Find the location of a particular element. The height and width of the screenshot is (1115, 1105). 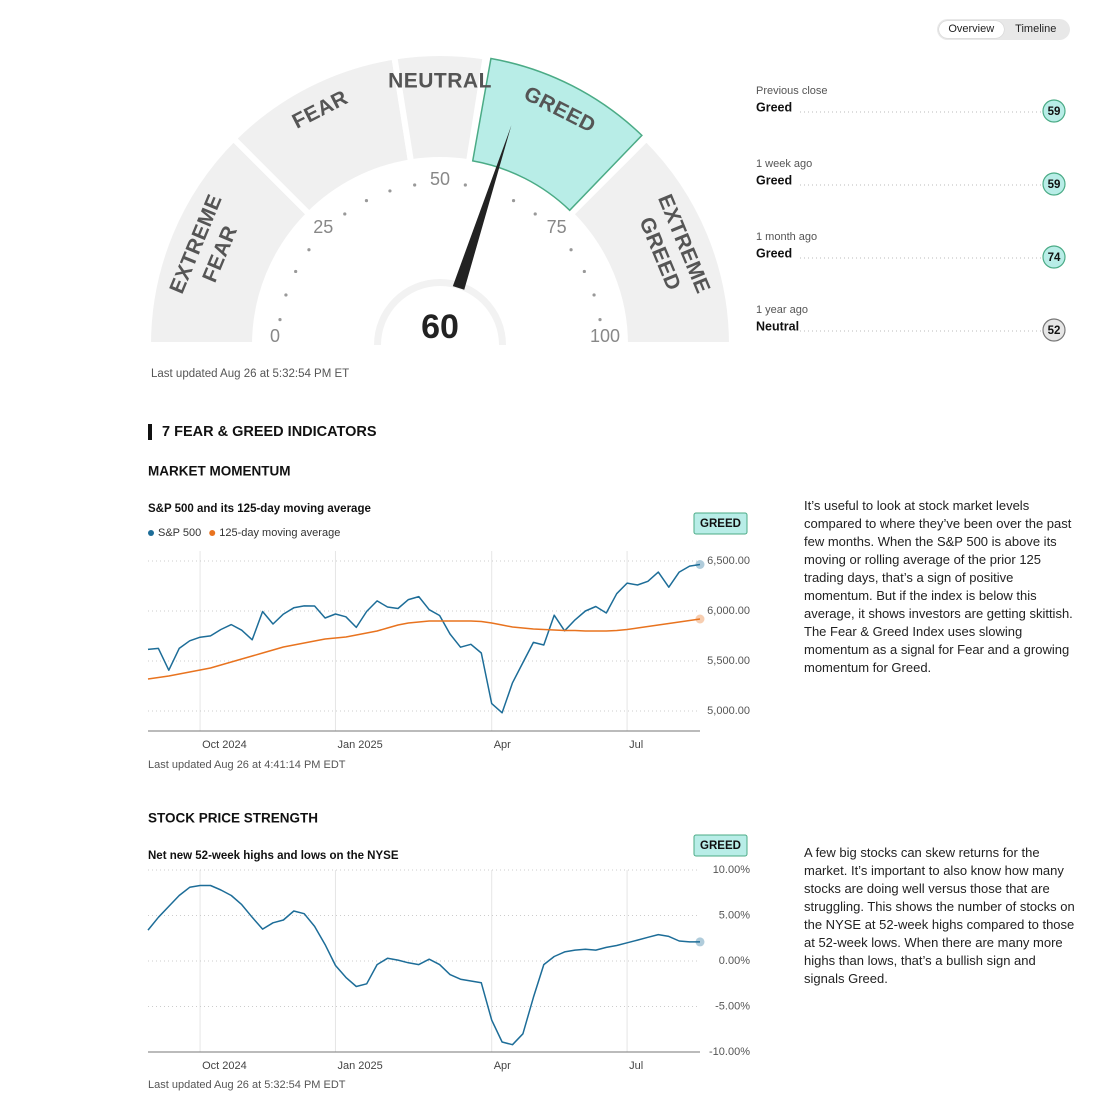

indicator-updated: Last updated Aug 26 at 5:32:54 PM EDT is located at coordinates (247, 1085).